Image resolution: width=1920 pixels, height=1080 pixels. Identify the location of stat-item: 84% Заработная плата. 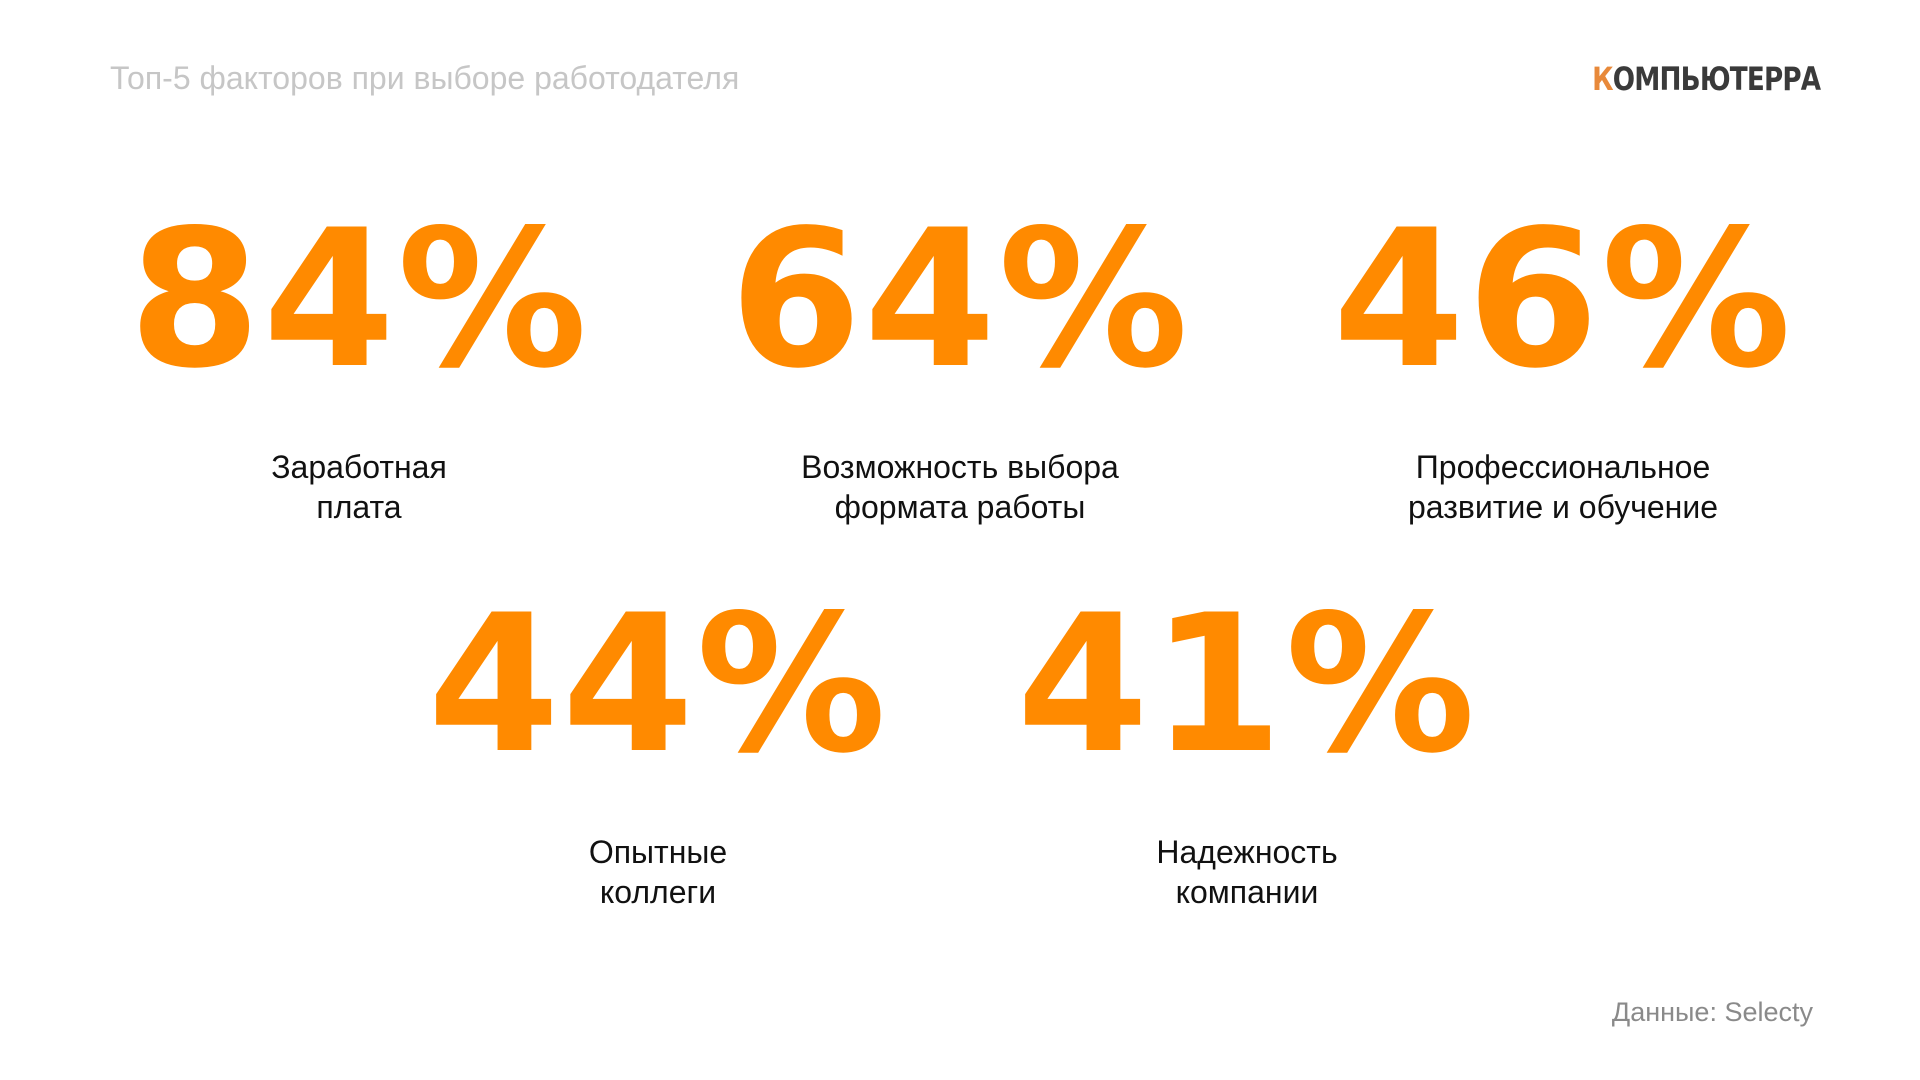
(359, 366).